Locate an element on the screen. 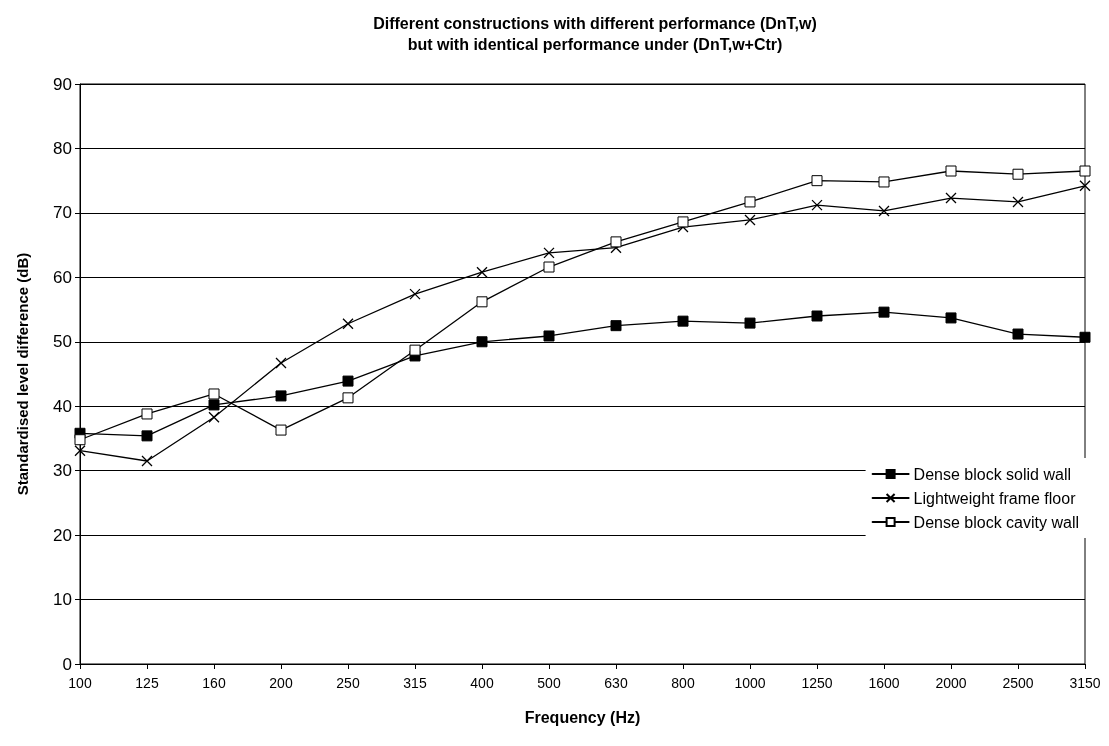  y-tick-label: 10 is located at coordinates (62, 600).